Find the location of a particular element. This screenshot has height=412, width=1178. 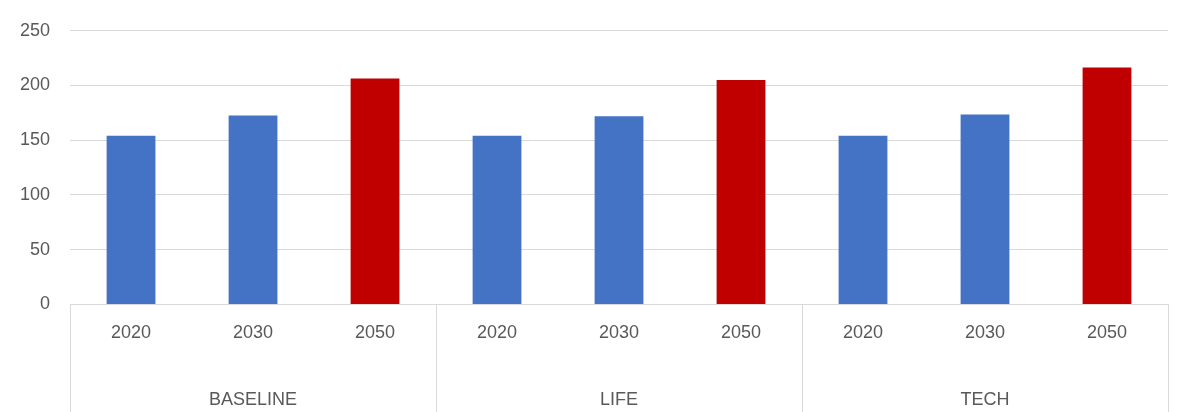

y-tick-label: 100 is located at coordinates (35, 193).